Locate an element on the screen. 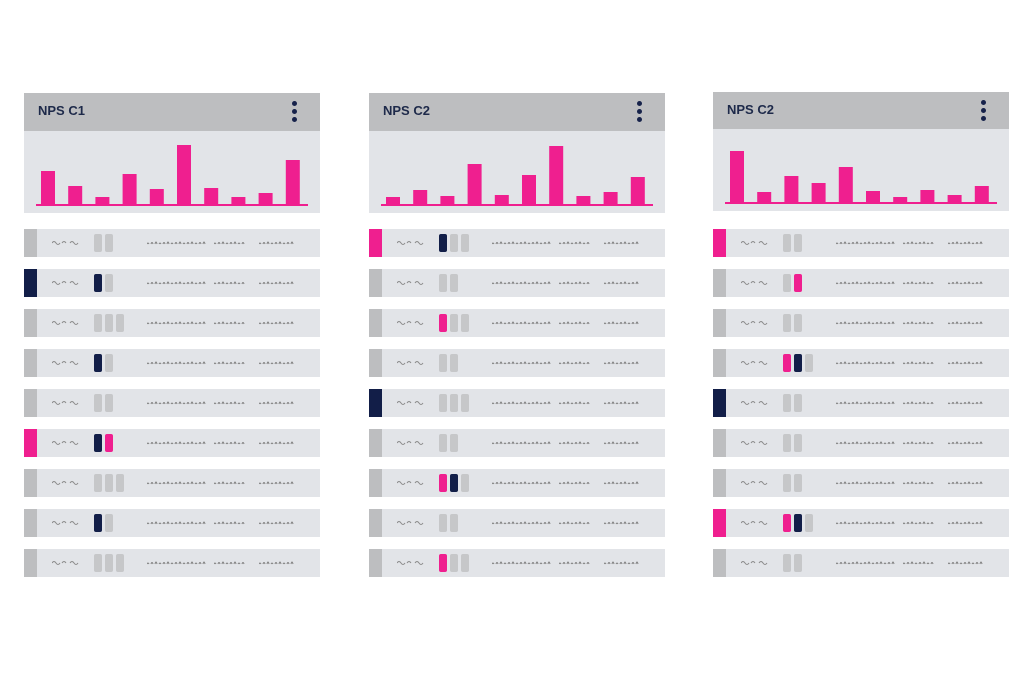 The height and width of the screenshot is (682, 1024). card-title: NPS C2 is located at coordinates (406, 110).